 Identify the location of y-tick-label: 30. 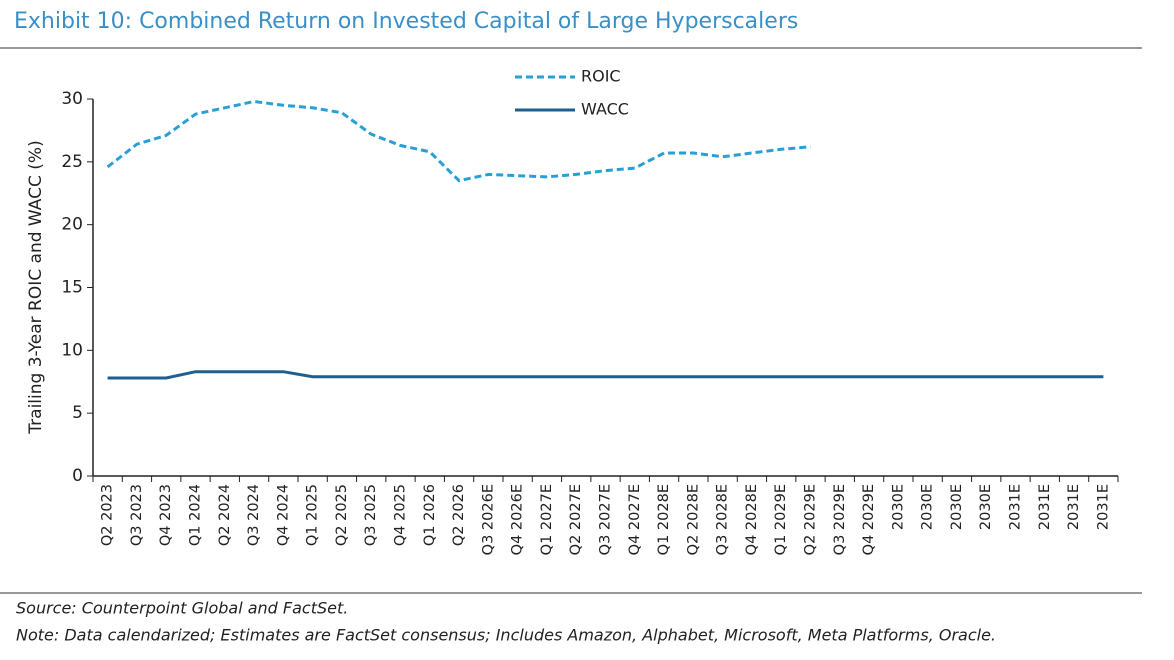
(72, 99).